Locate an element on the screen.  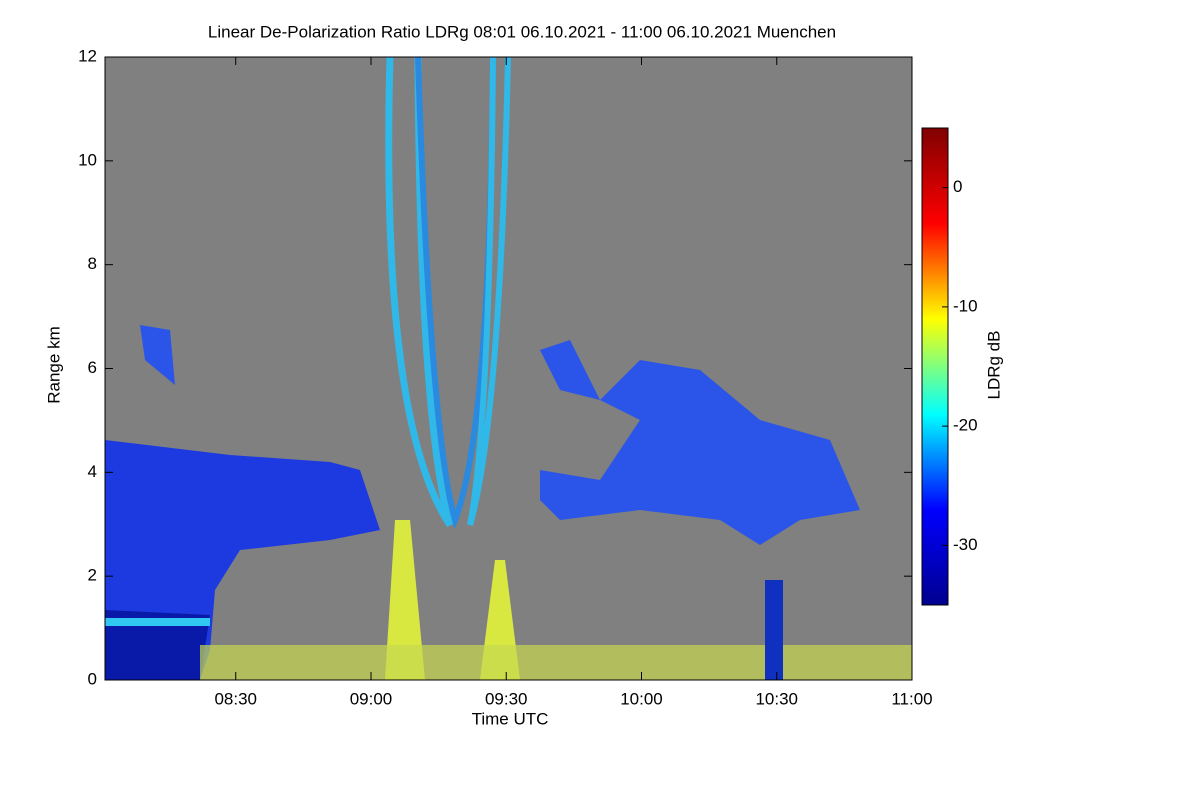
y-tick-label: 0 is located at coordinates (92, 678).